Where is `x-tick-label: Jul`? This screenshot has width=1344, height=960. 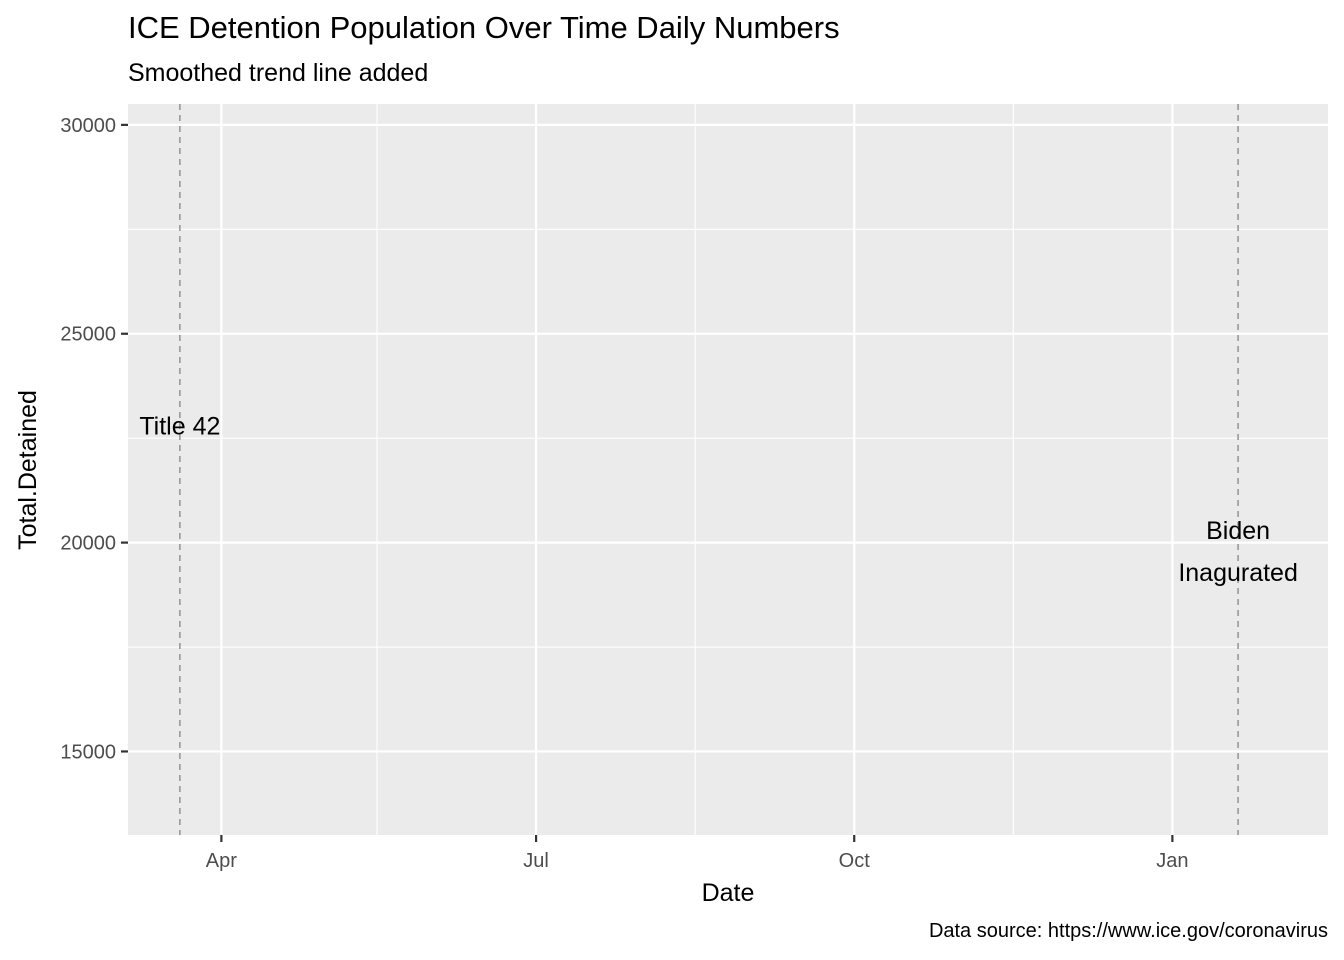
x-tick-label: Jul is located at coordinates (536, 861).